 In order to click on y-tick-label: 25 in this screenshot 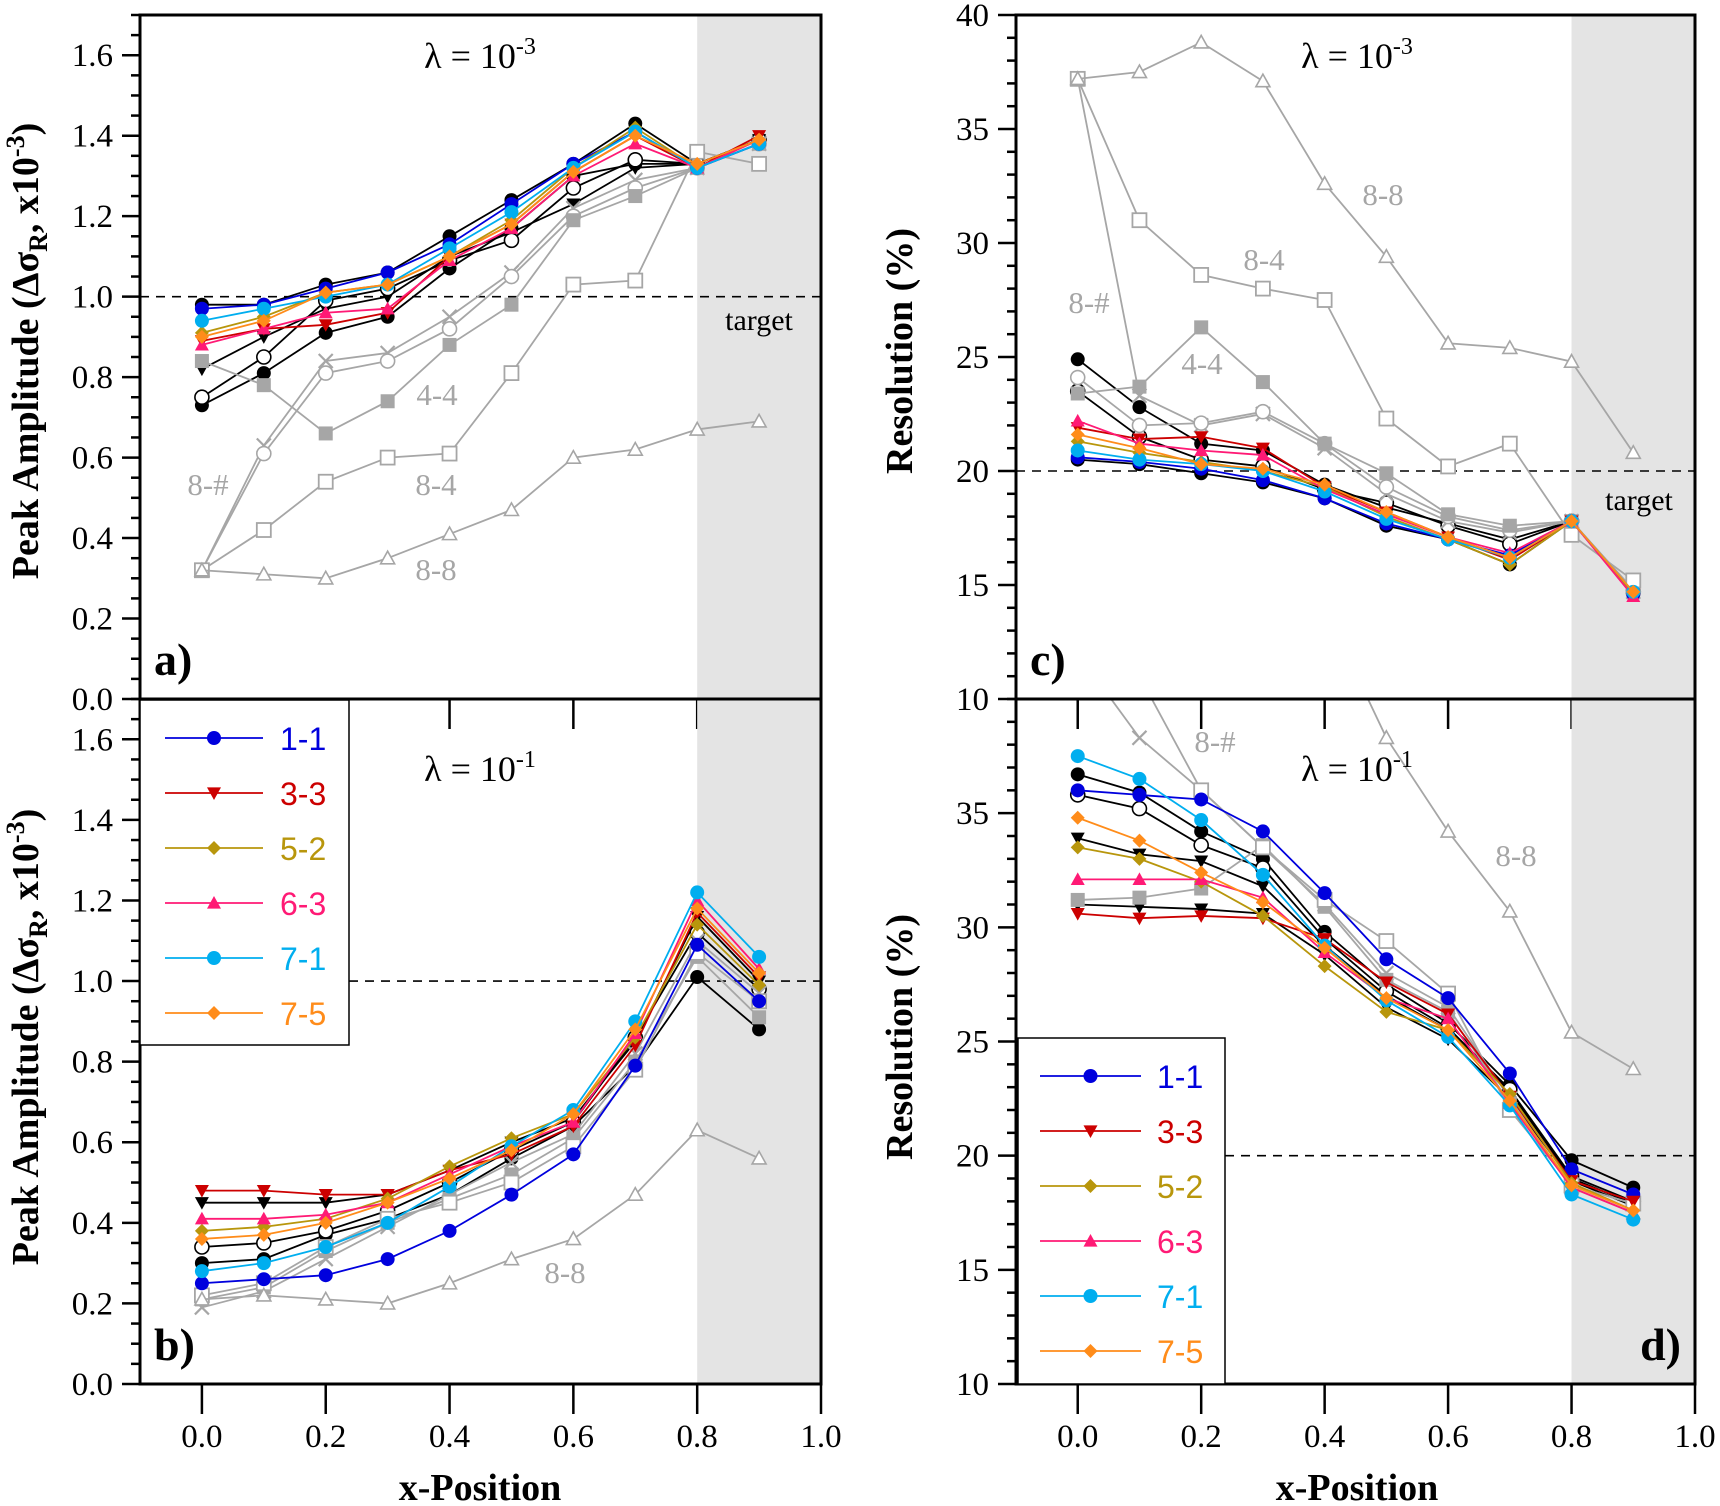, I will do `click(972, 1043)`.